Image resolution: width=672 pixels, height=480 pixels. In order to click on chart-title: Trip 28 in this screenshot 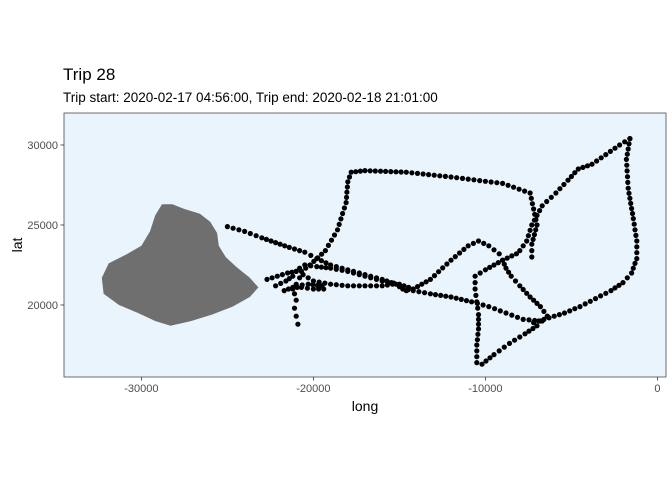, I will do `click(89, 74)`.